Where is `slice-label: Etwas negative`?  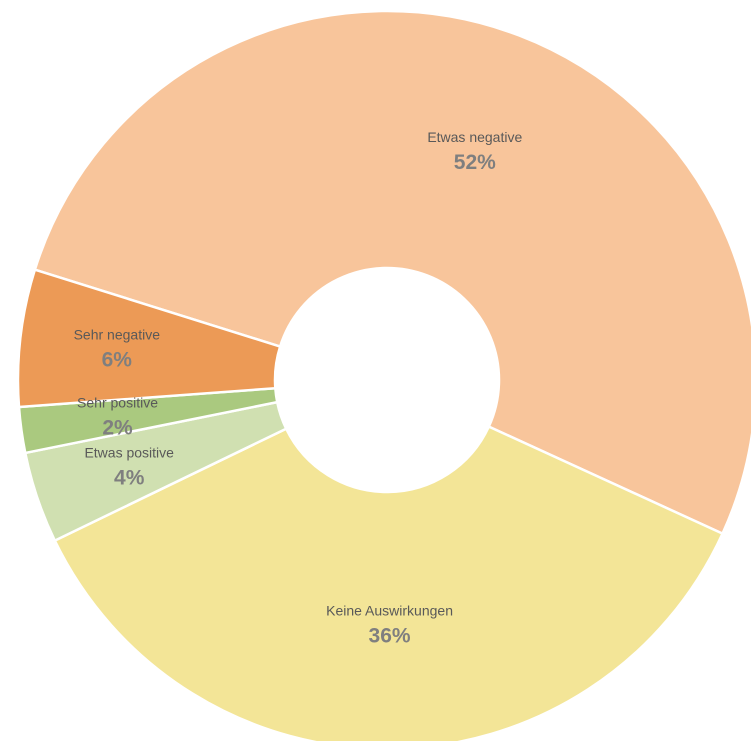
slice-label: Etwas negative is located at coordinates (474, 137).